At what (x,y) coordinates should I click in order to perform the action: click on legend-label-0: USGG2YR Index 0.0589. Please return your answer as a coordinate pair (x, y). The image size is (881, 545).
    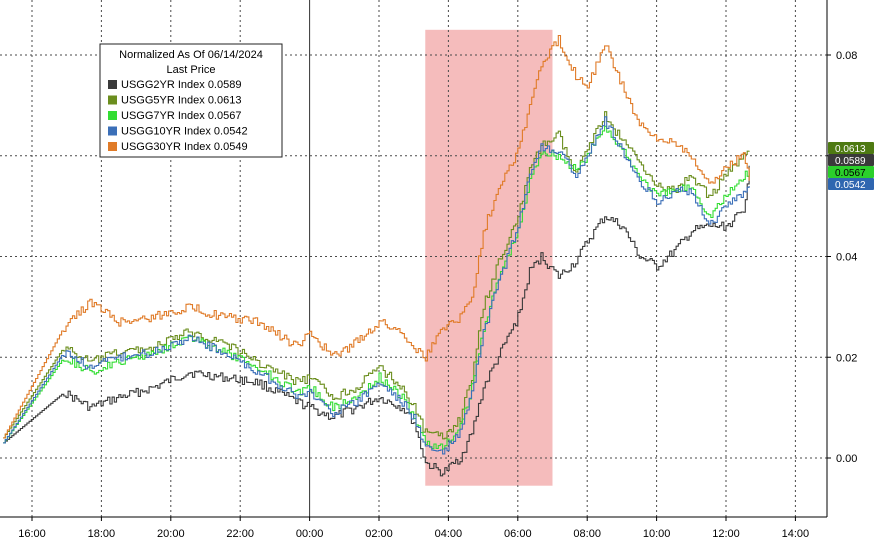
    Looking at the image, I should click on (181, 85).